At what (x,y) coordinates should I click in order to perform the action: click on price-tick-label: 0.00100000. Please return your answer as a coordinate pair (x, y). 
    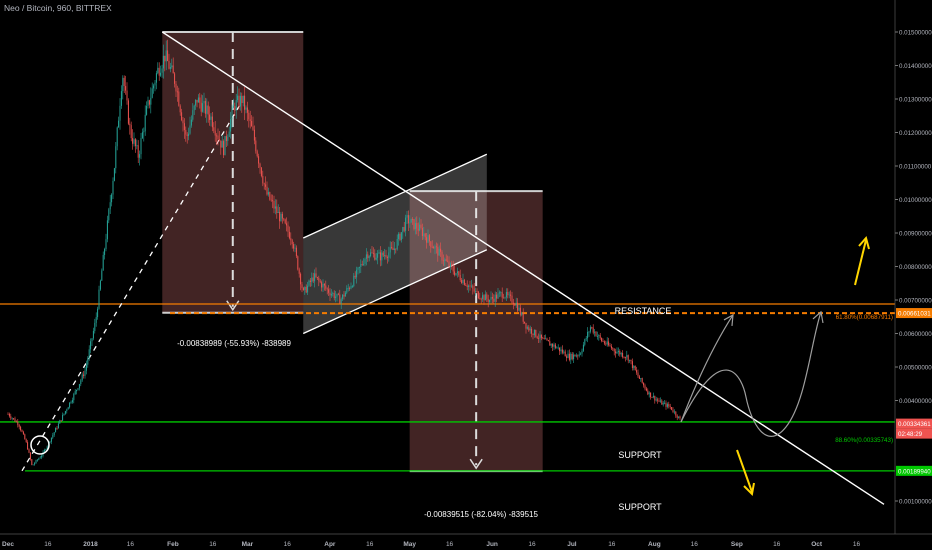
    Looking at the image, I should click on (915, 502).